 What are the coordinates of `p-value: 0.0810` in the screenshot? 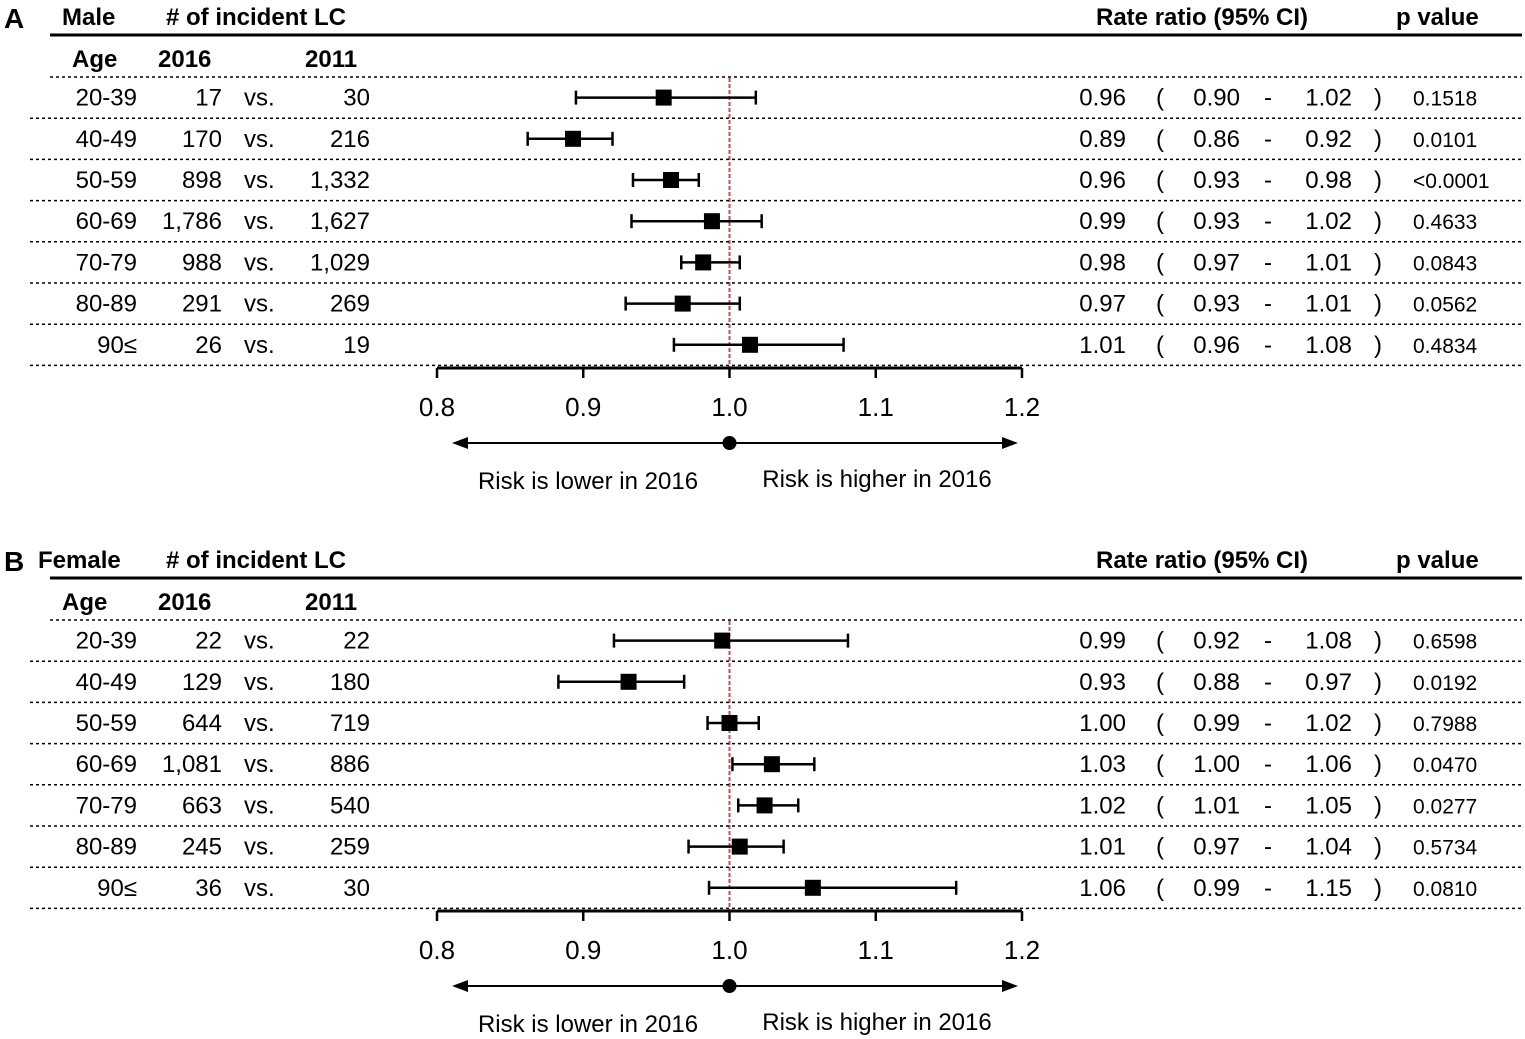 It's located at (1445, 889).